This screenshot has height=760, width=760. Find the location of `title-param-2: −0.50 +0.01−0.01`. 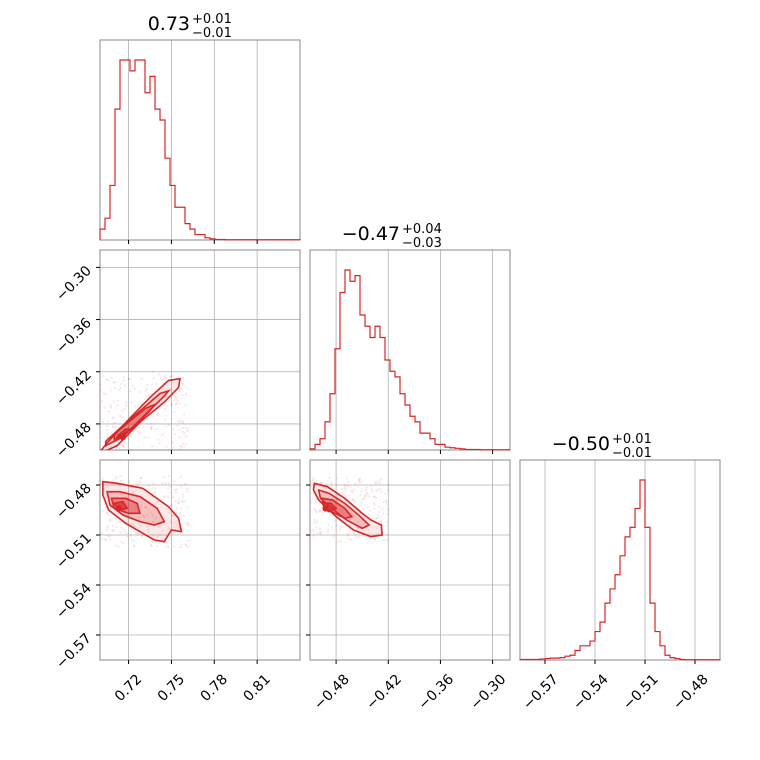

title-param-2: −0.50 +0.01−0.01 is located at coordinates (602, 446).